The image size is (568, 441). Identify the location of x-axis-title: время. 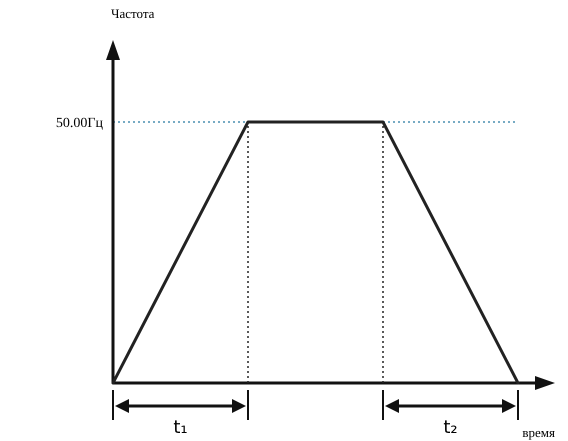
(539, 432).